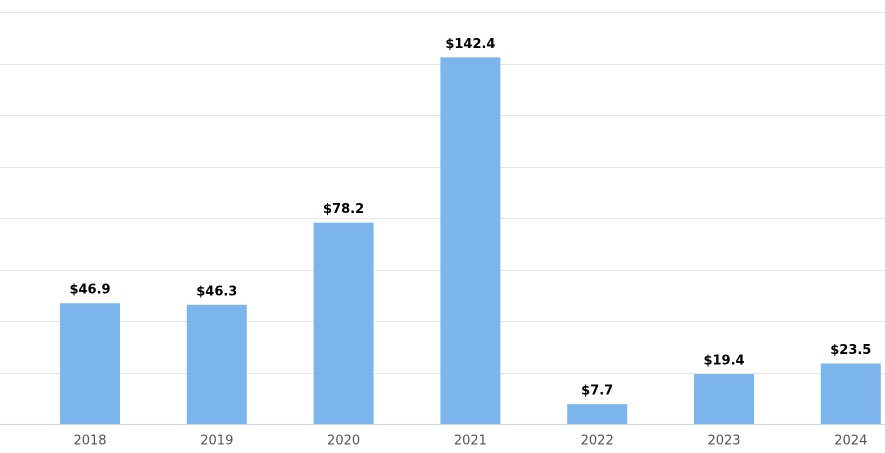 Image resolution: width=885 pixels, height=453 pixels. Describe the element at coordinates (850, 350) in the screenshot. I see `value-label: $23.5` at that location.